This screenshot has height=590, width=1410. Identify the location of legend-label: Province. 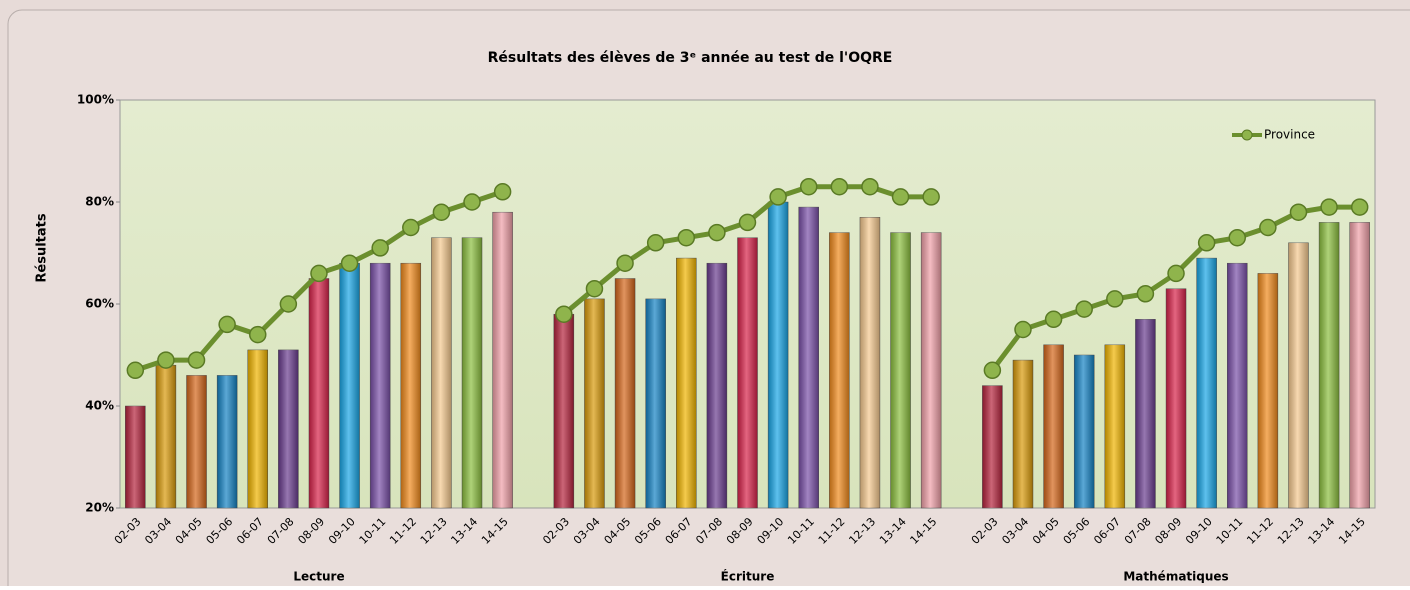
(1289, 135).